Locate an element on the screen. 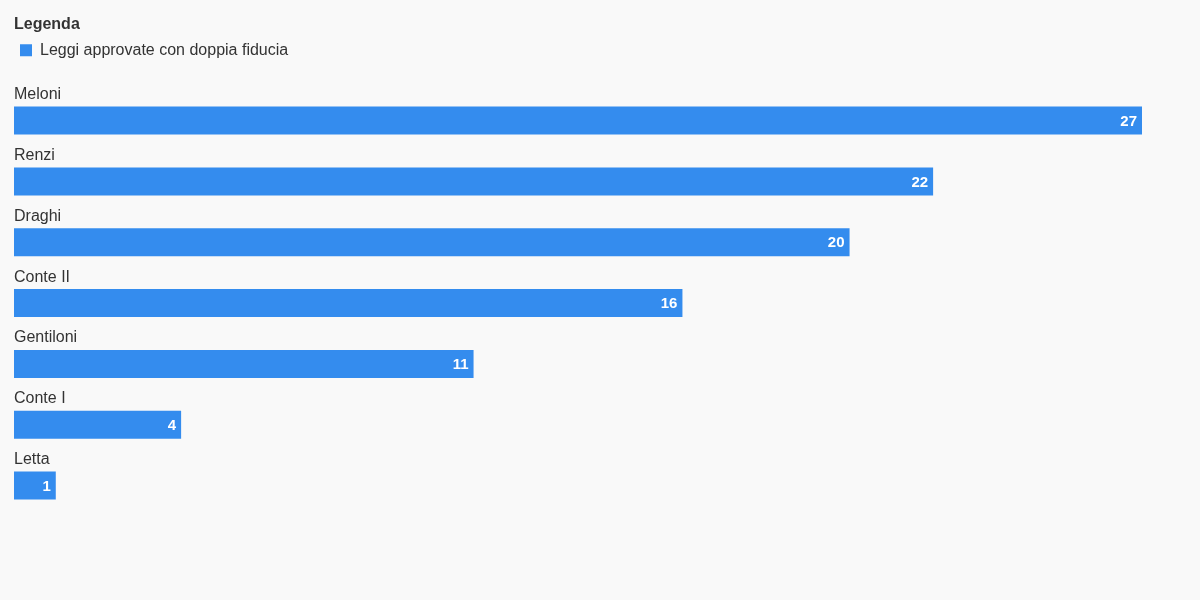  legend-label: Leggi approvate con doppia fiducia is located at coordinates (164, 49).